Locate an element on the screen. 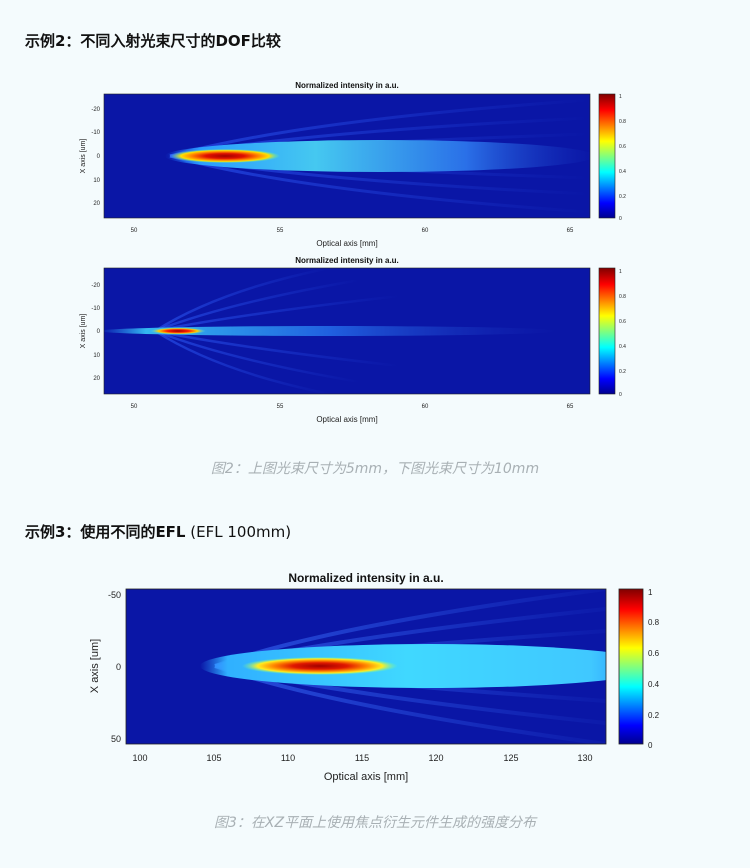 This screenshot has height=868, width=750. x-tick: 115 is located at coordinates (362, 758).